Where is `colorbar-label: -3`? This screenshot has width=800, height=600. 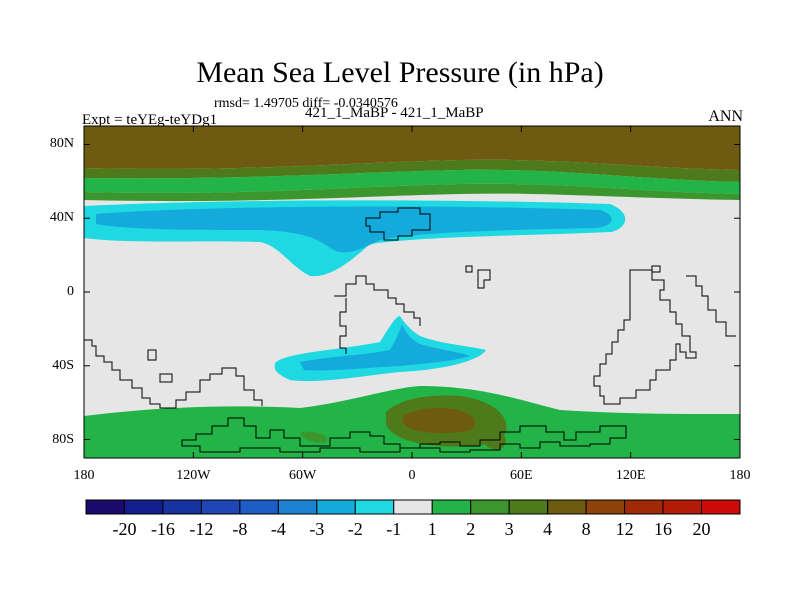
colorbar-label: -3 is located at coordinates (317, 529).